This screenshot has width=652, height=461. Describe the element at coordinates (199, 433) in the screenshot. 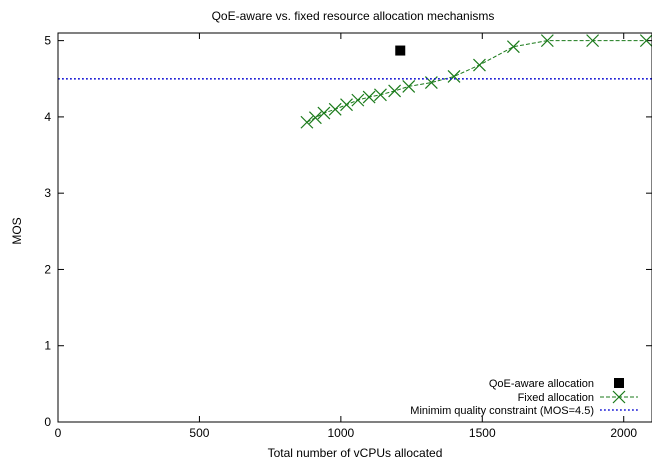

I see `x-tick-label: 500` at that location.